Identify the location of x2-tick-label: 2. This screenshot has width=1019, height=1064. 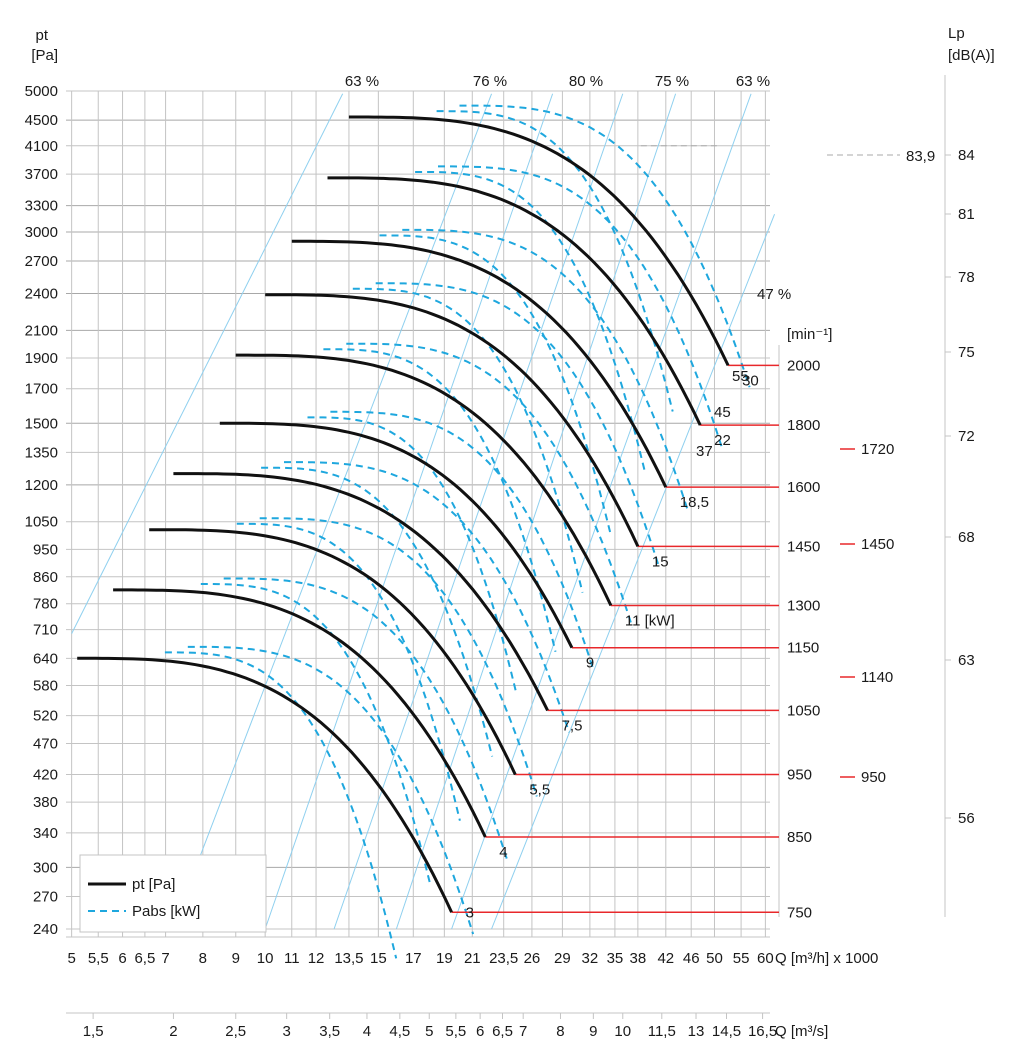
(173, 1031).